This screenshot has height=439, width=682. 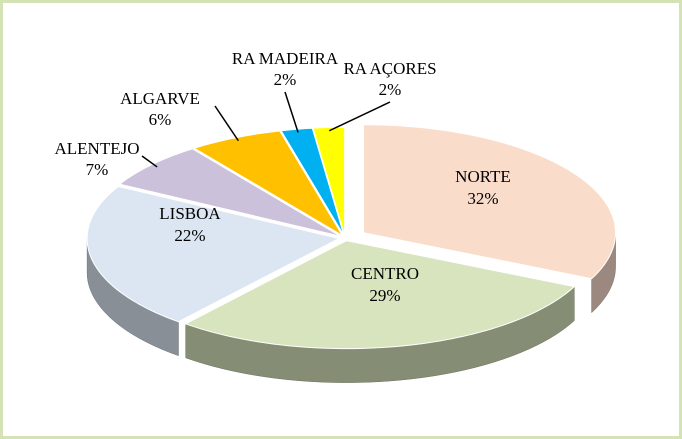 What do you see at coordinates (160, 98) in the screenshot?
I see `slice-category-label: ALGARVE` at bounding box center [160, 98].